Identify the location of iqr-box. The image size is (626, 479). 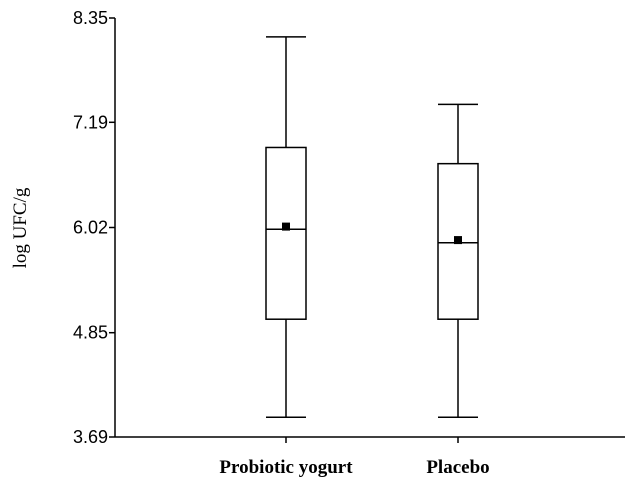
(286, 233).